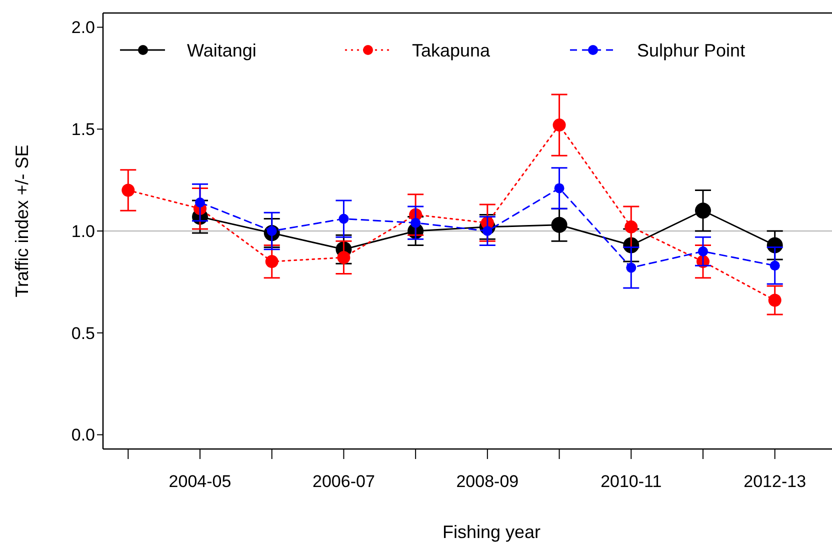 The width and height of the screenshot is (832, 545). Describe the element at coordinates (343, 481) in the screenshot. I see `x-tick-label: 2006-07` at that location.